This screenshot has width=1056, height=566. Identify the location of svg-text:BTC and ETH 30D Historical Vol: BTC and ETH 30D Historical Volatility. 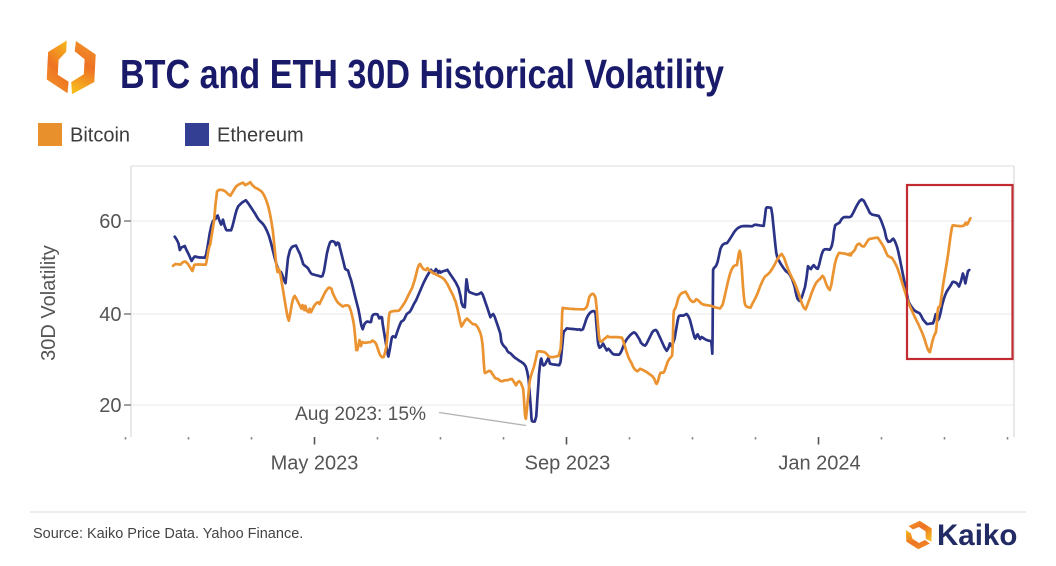
(422, 74).